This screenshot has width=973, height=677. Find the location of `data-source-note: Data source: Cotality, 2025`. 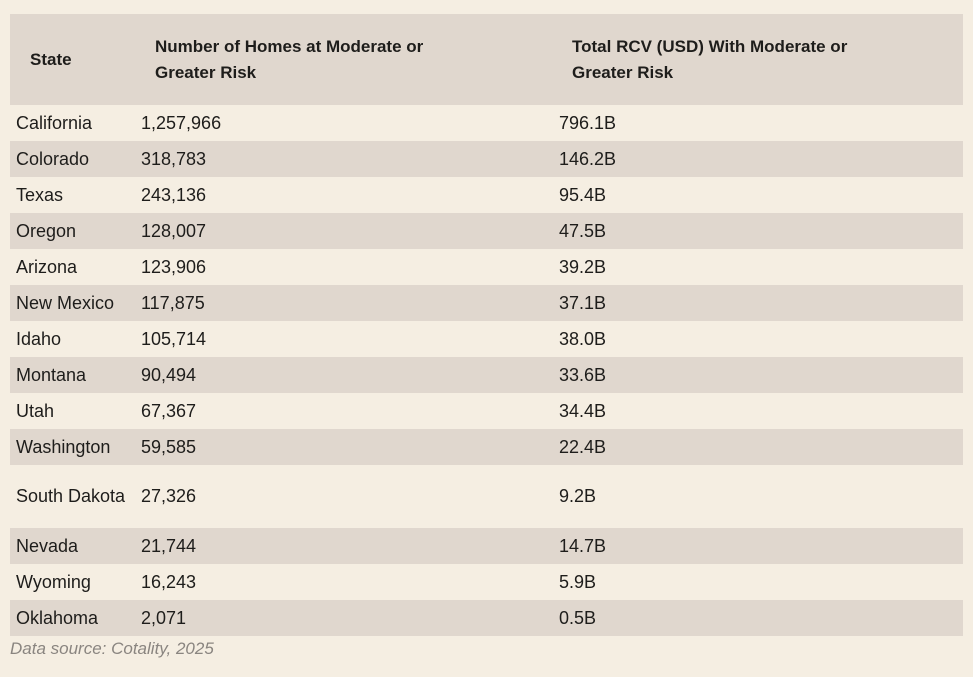

data-source-note: Data source: Cotality, 2025 is located at coordinates (112, 648).